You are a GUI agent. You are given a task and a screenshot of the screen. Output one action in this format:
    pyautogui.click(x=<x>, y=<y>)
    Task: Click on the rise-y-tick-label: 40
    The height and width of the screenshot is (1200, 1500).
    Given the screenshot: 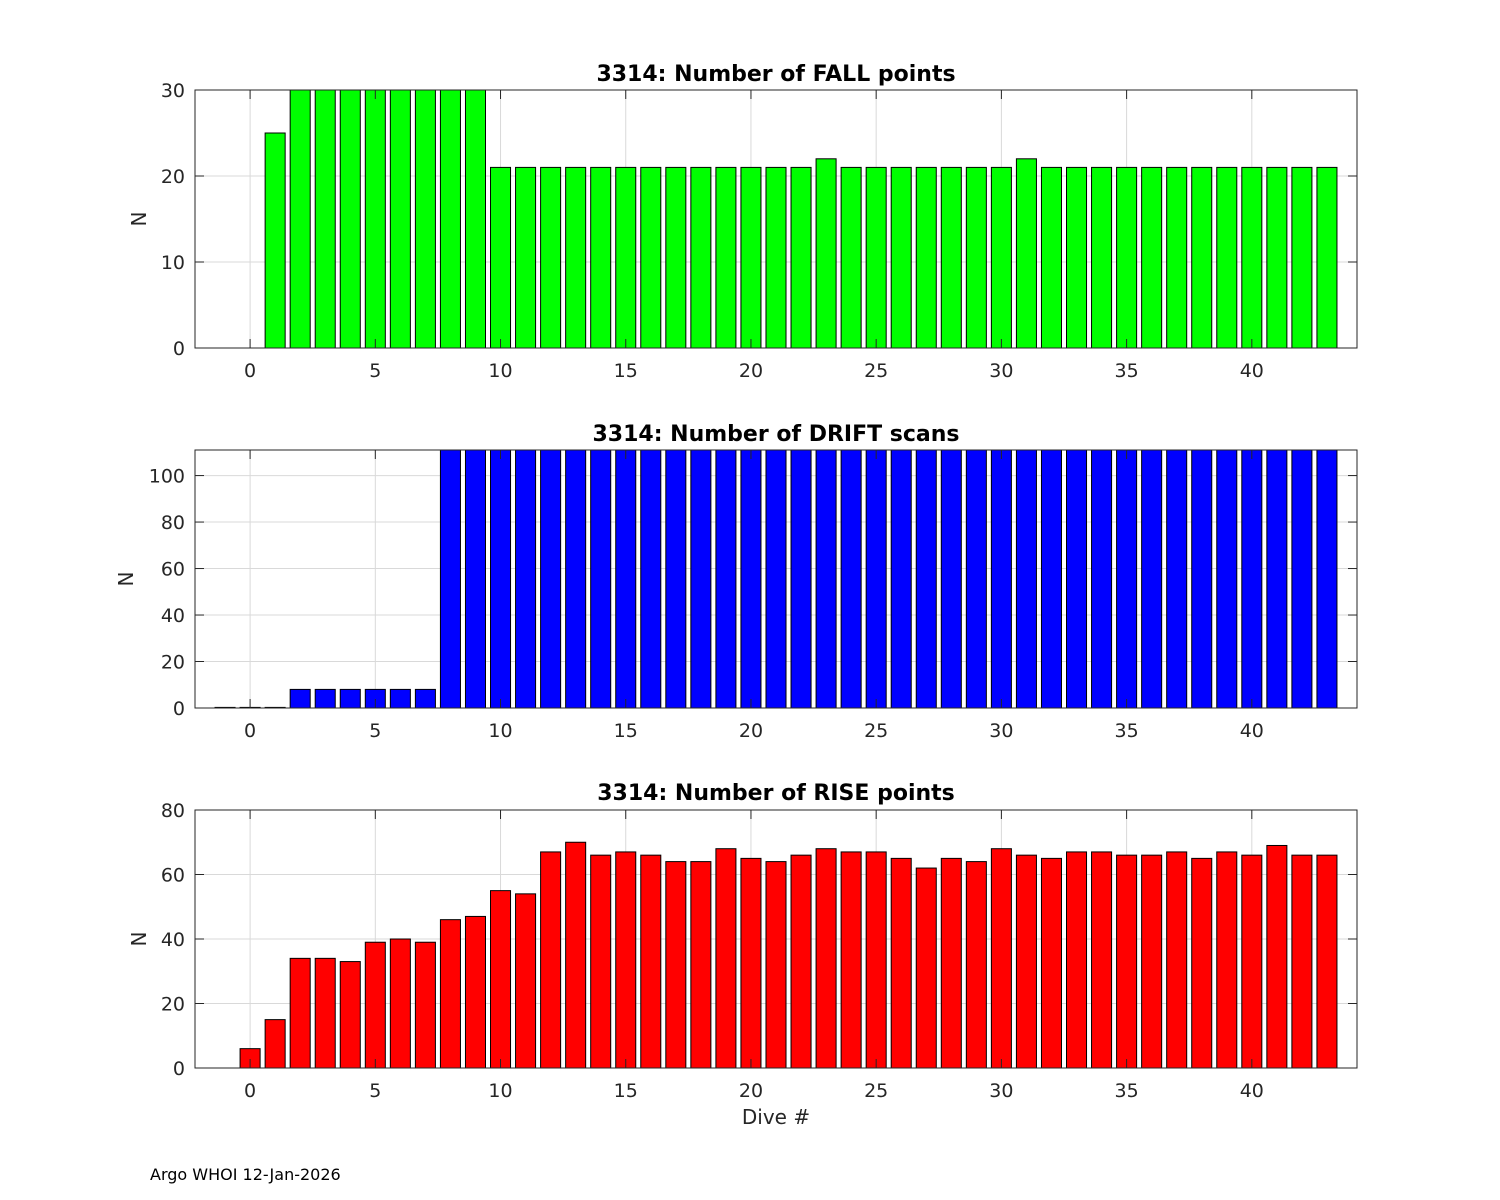 What is the action you would take?
    pyautogui.click(x=173, y=940)
    